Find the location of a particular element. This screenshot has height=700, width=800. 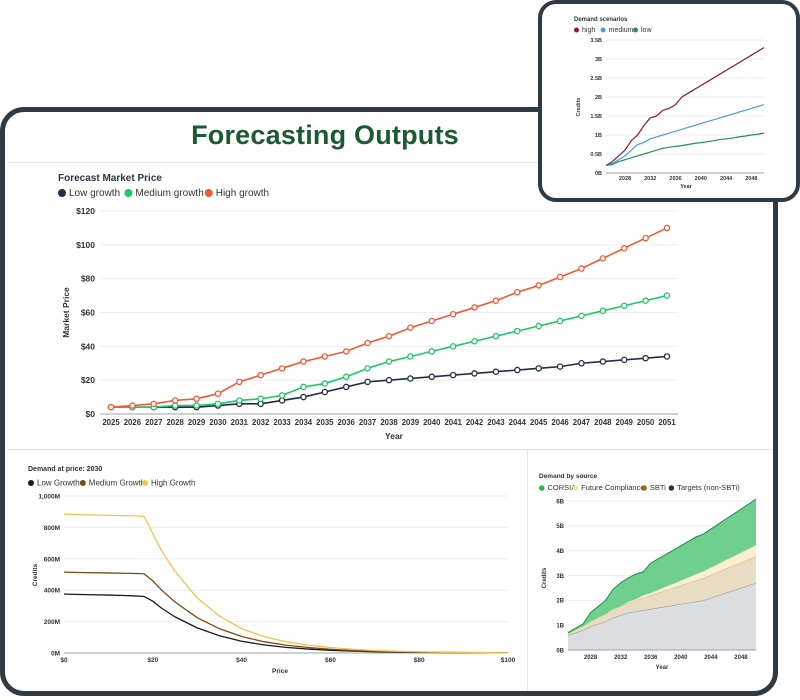

scn-y-tick-1: 0.5B is located at coordinates (596, 155).